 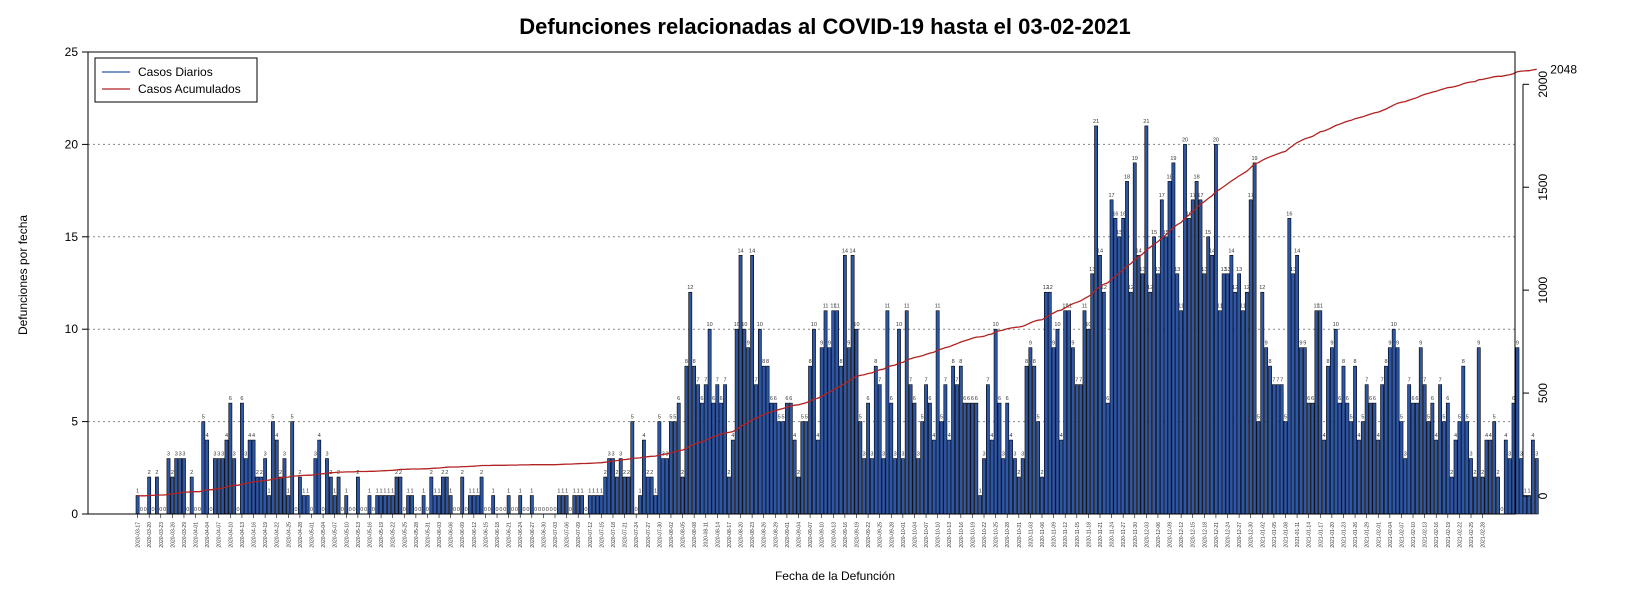 I want to click on x-tick-label: 2020-08-05, so click(x=684, y=535).